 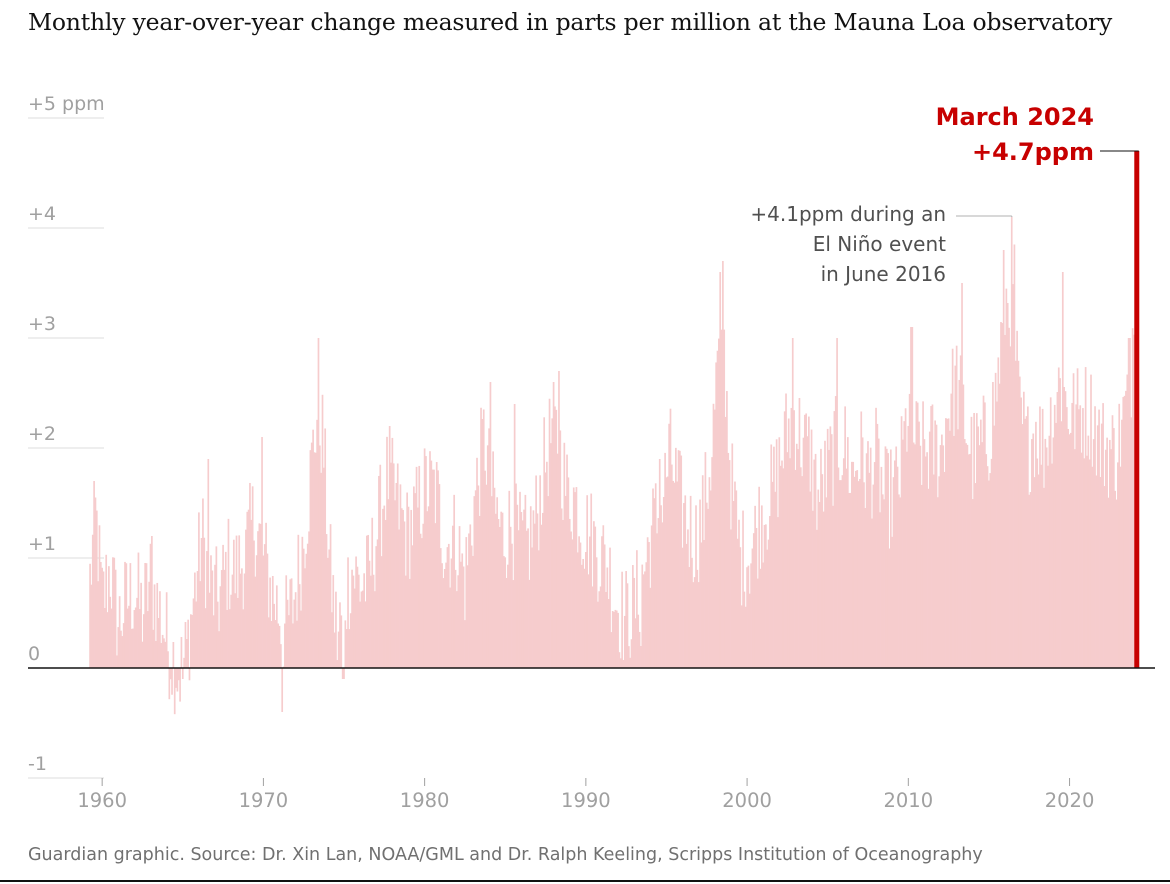 What do you see at coordinates (1033, 152) in the screenshot?
I see `highlight-value-label: +4.7ppm` at bounding box center [1033, 152].